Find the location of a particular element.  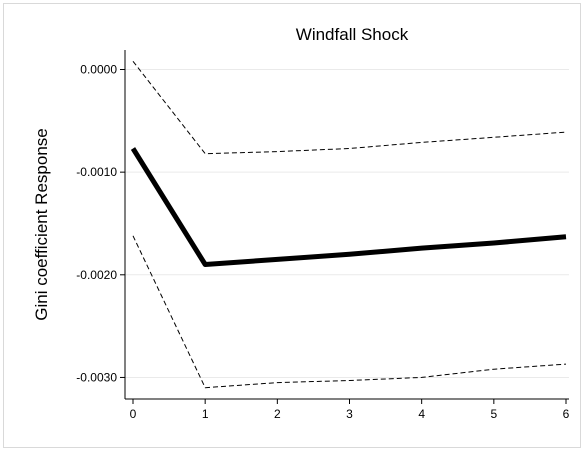

x-tick-label: 0 is located at coordinates (133, 414).